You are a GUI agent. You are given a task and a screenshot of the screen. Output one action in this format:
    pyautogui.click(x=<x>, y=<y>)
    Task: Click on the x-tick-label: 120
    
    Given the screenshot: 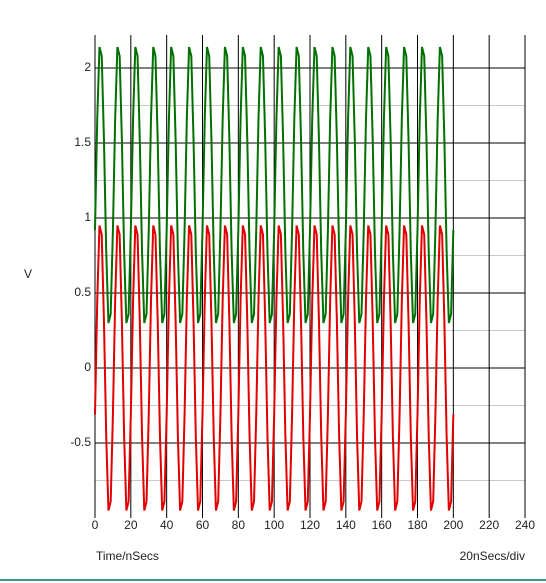 What is the action you would take?
    pyautogui.click(x=310, y=525)
    